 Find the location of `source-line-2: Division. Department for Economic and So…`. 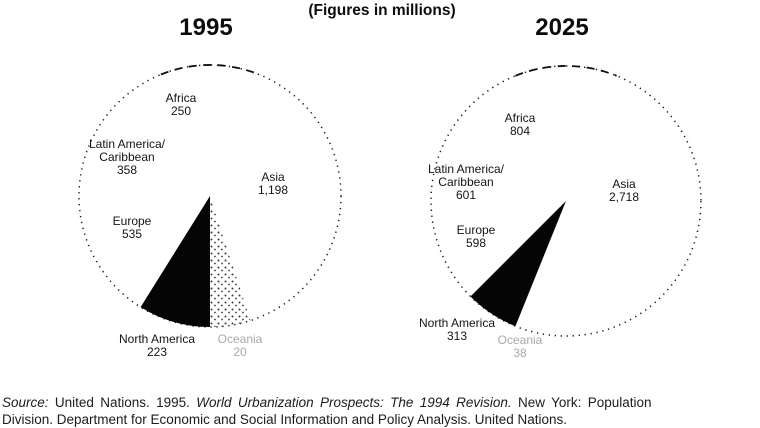

source-line-2: Division. Department for Economic and So… is located at coordinates (285, 419).